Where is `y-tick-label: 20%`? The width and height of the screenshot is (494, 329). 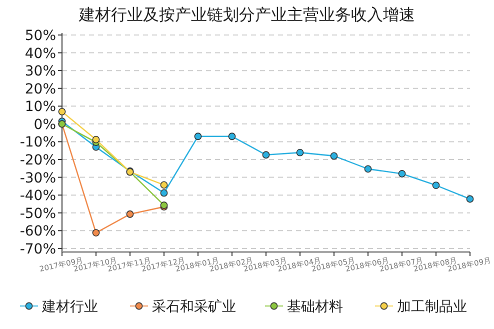
y-tick-label: 20% is located at coordinates (40, 89).